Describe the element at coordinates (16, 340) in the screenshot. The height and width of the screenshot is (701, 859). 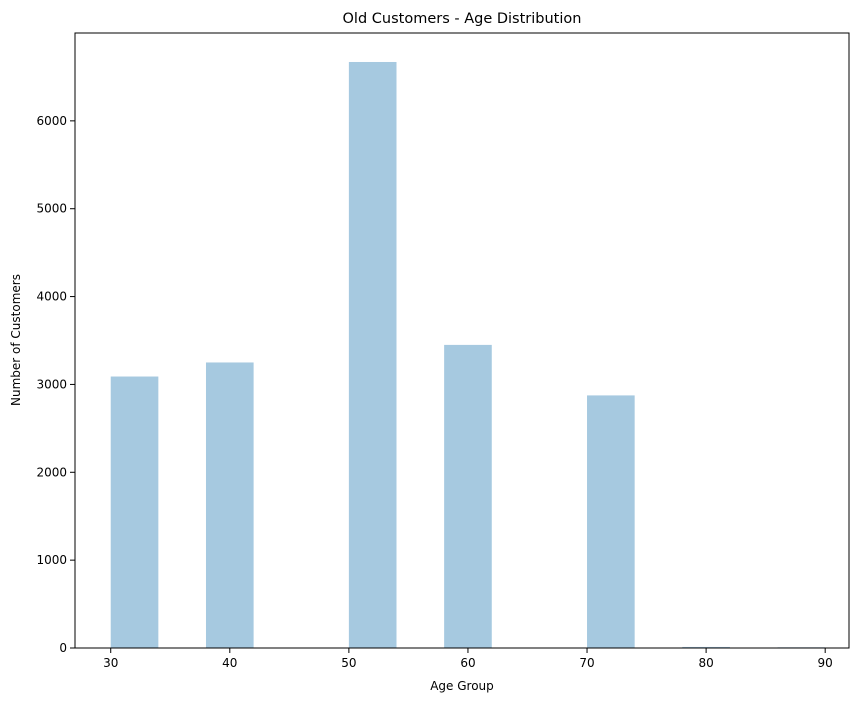
I see `y-axis-label: Number of Customers` at that location.